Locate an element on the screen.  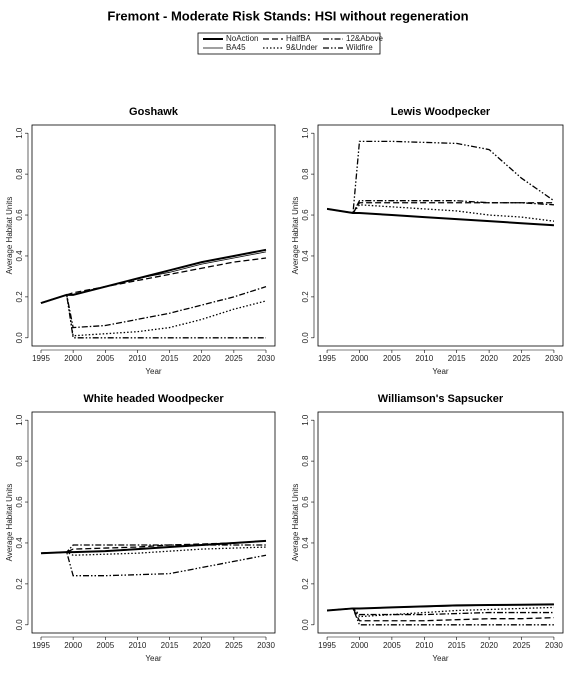
legend-label: BA45 is located at coordinates (236, 47).